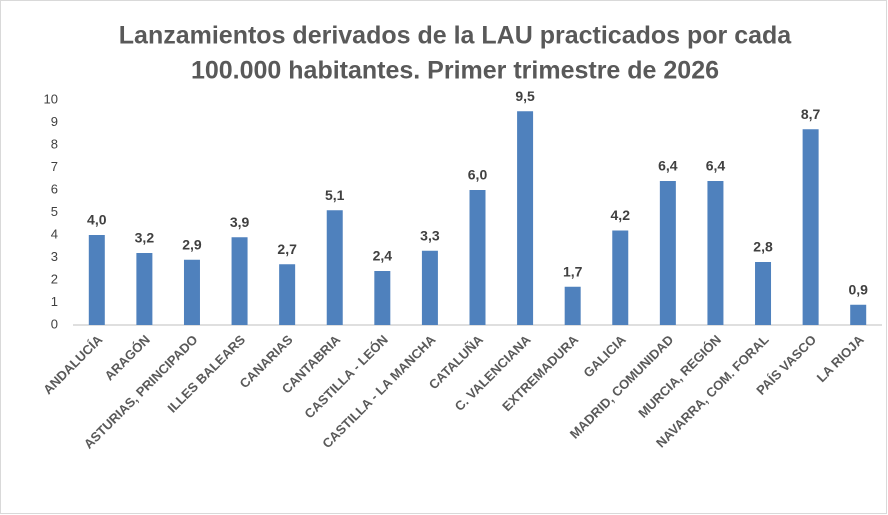  What do you see at coordinates (383, 256) in the screenshot?
I see `value-label: 2,4` at bounding box center [383, 256].